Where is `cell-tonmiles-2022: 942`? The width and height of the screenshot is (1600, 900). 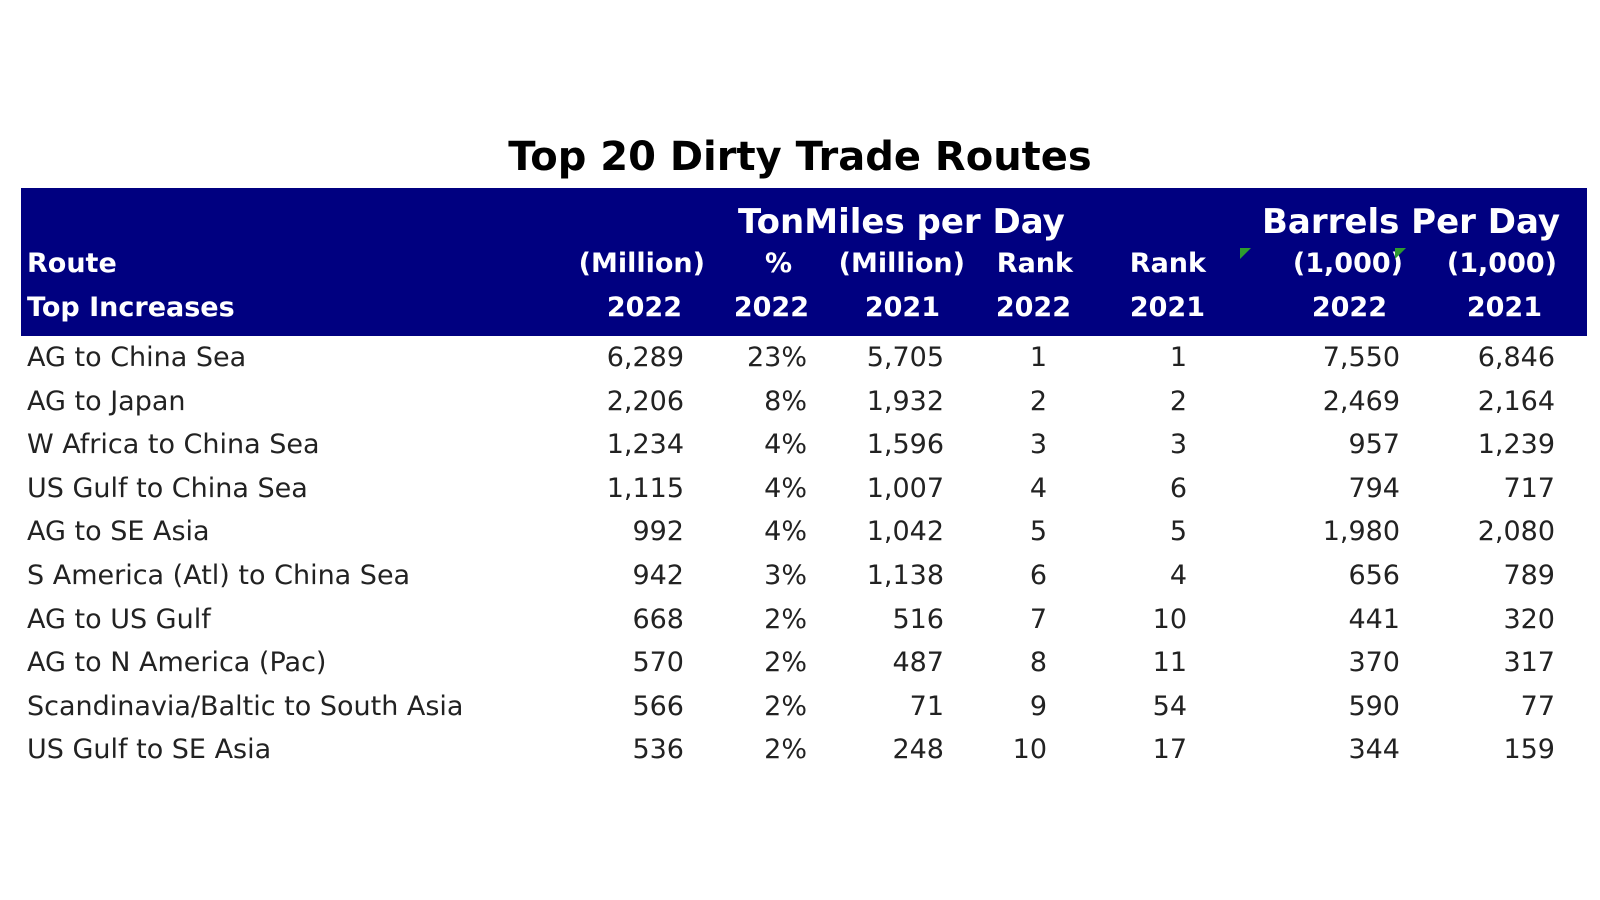 cell-tonmiles-2022: 942 is located at coordinates (658, 575).